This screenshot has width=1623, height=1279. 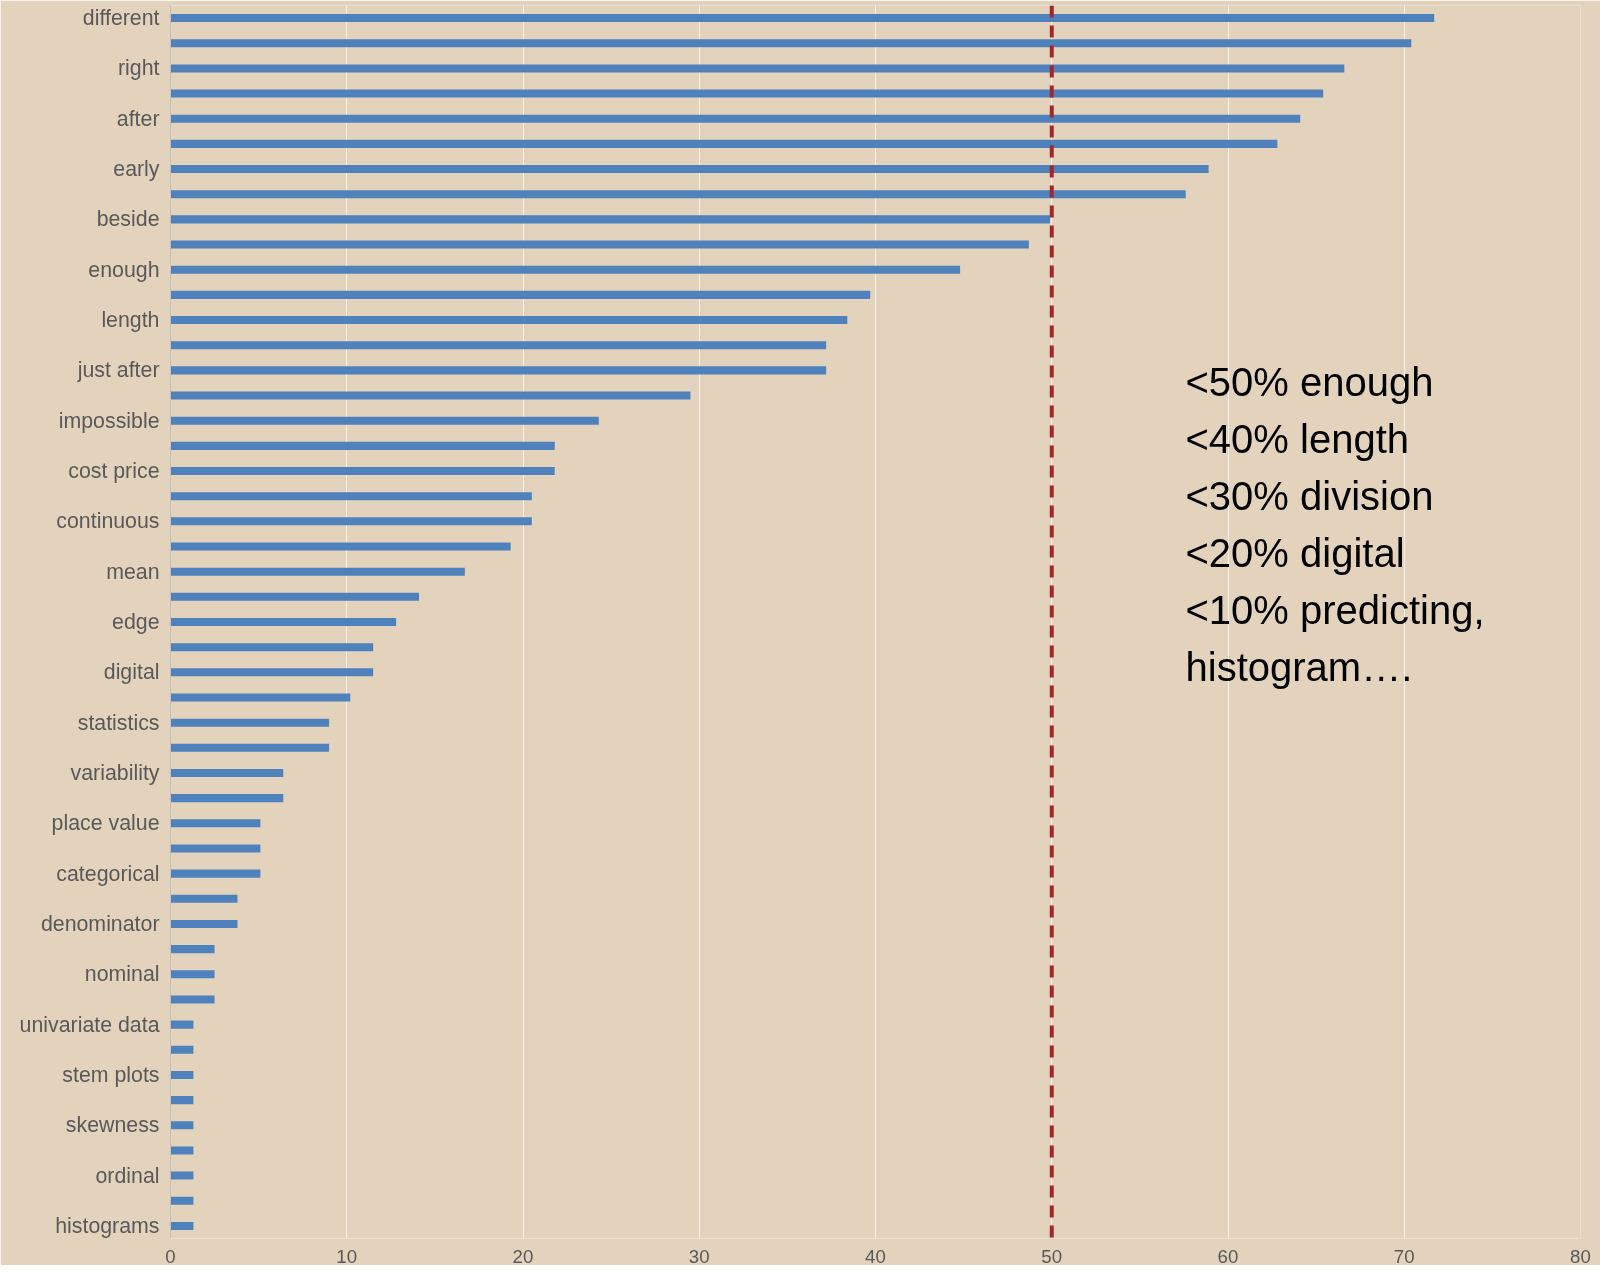 I want to click on x-tick-label: 80, so click(x=1580, y=1256).